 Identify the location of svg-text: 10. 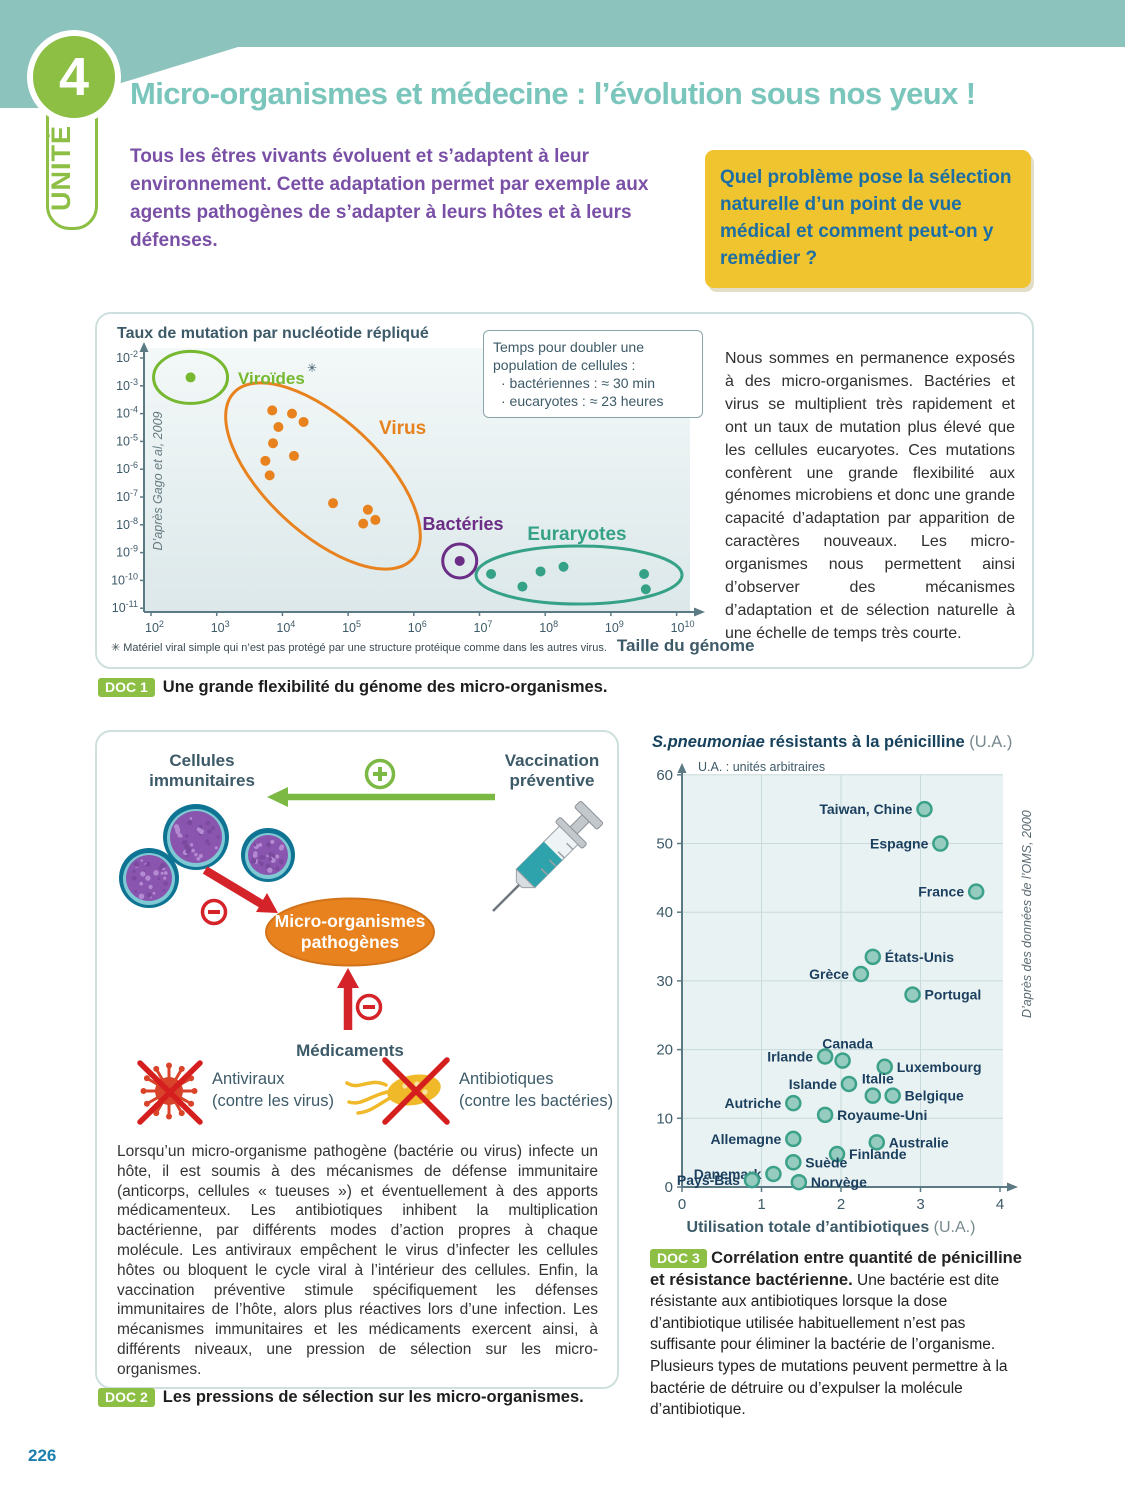
(664, 1118).